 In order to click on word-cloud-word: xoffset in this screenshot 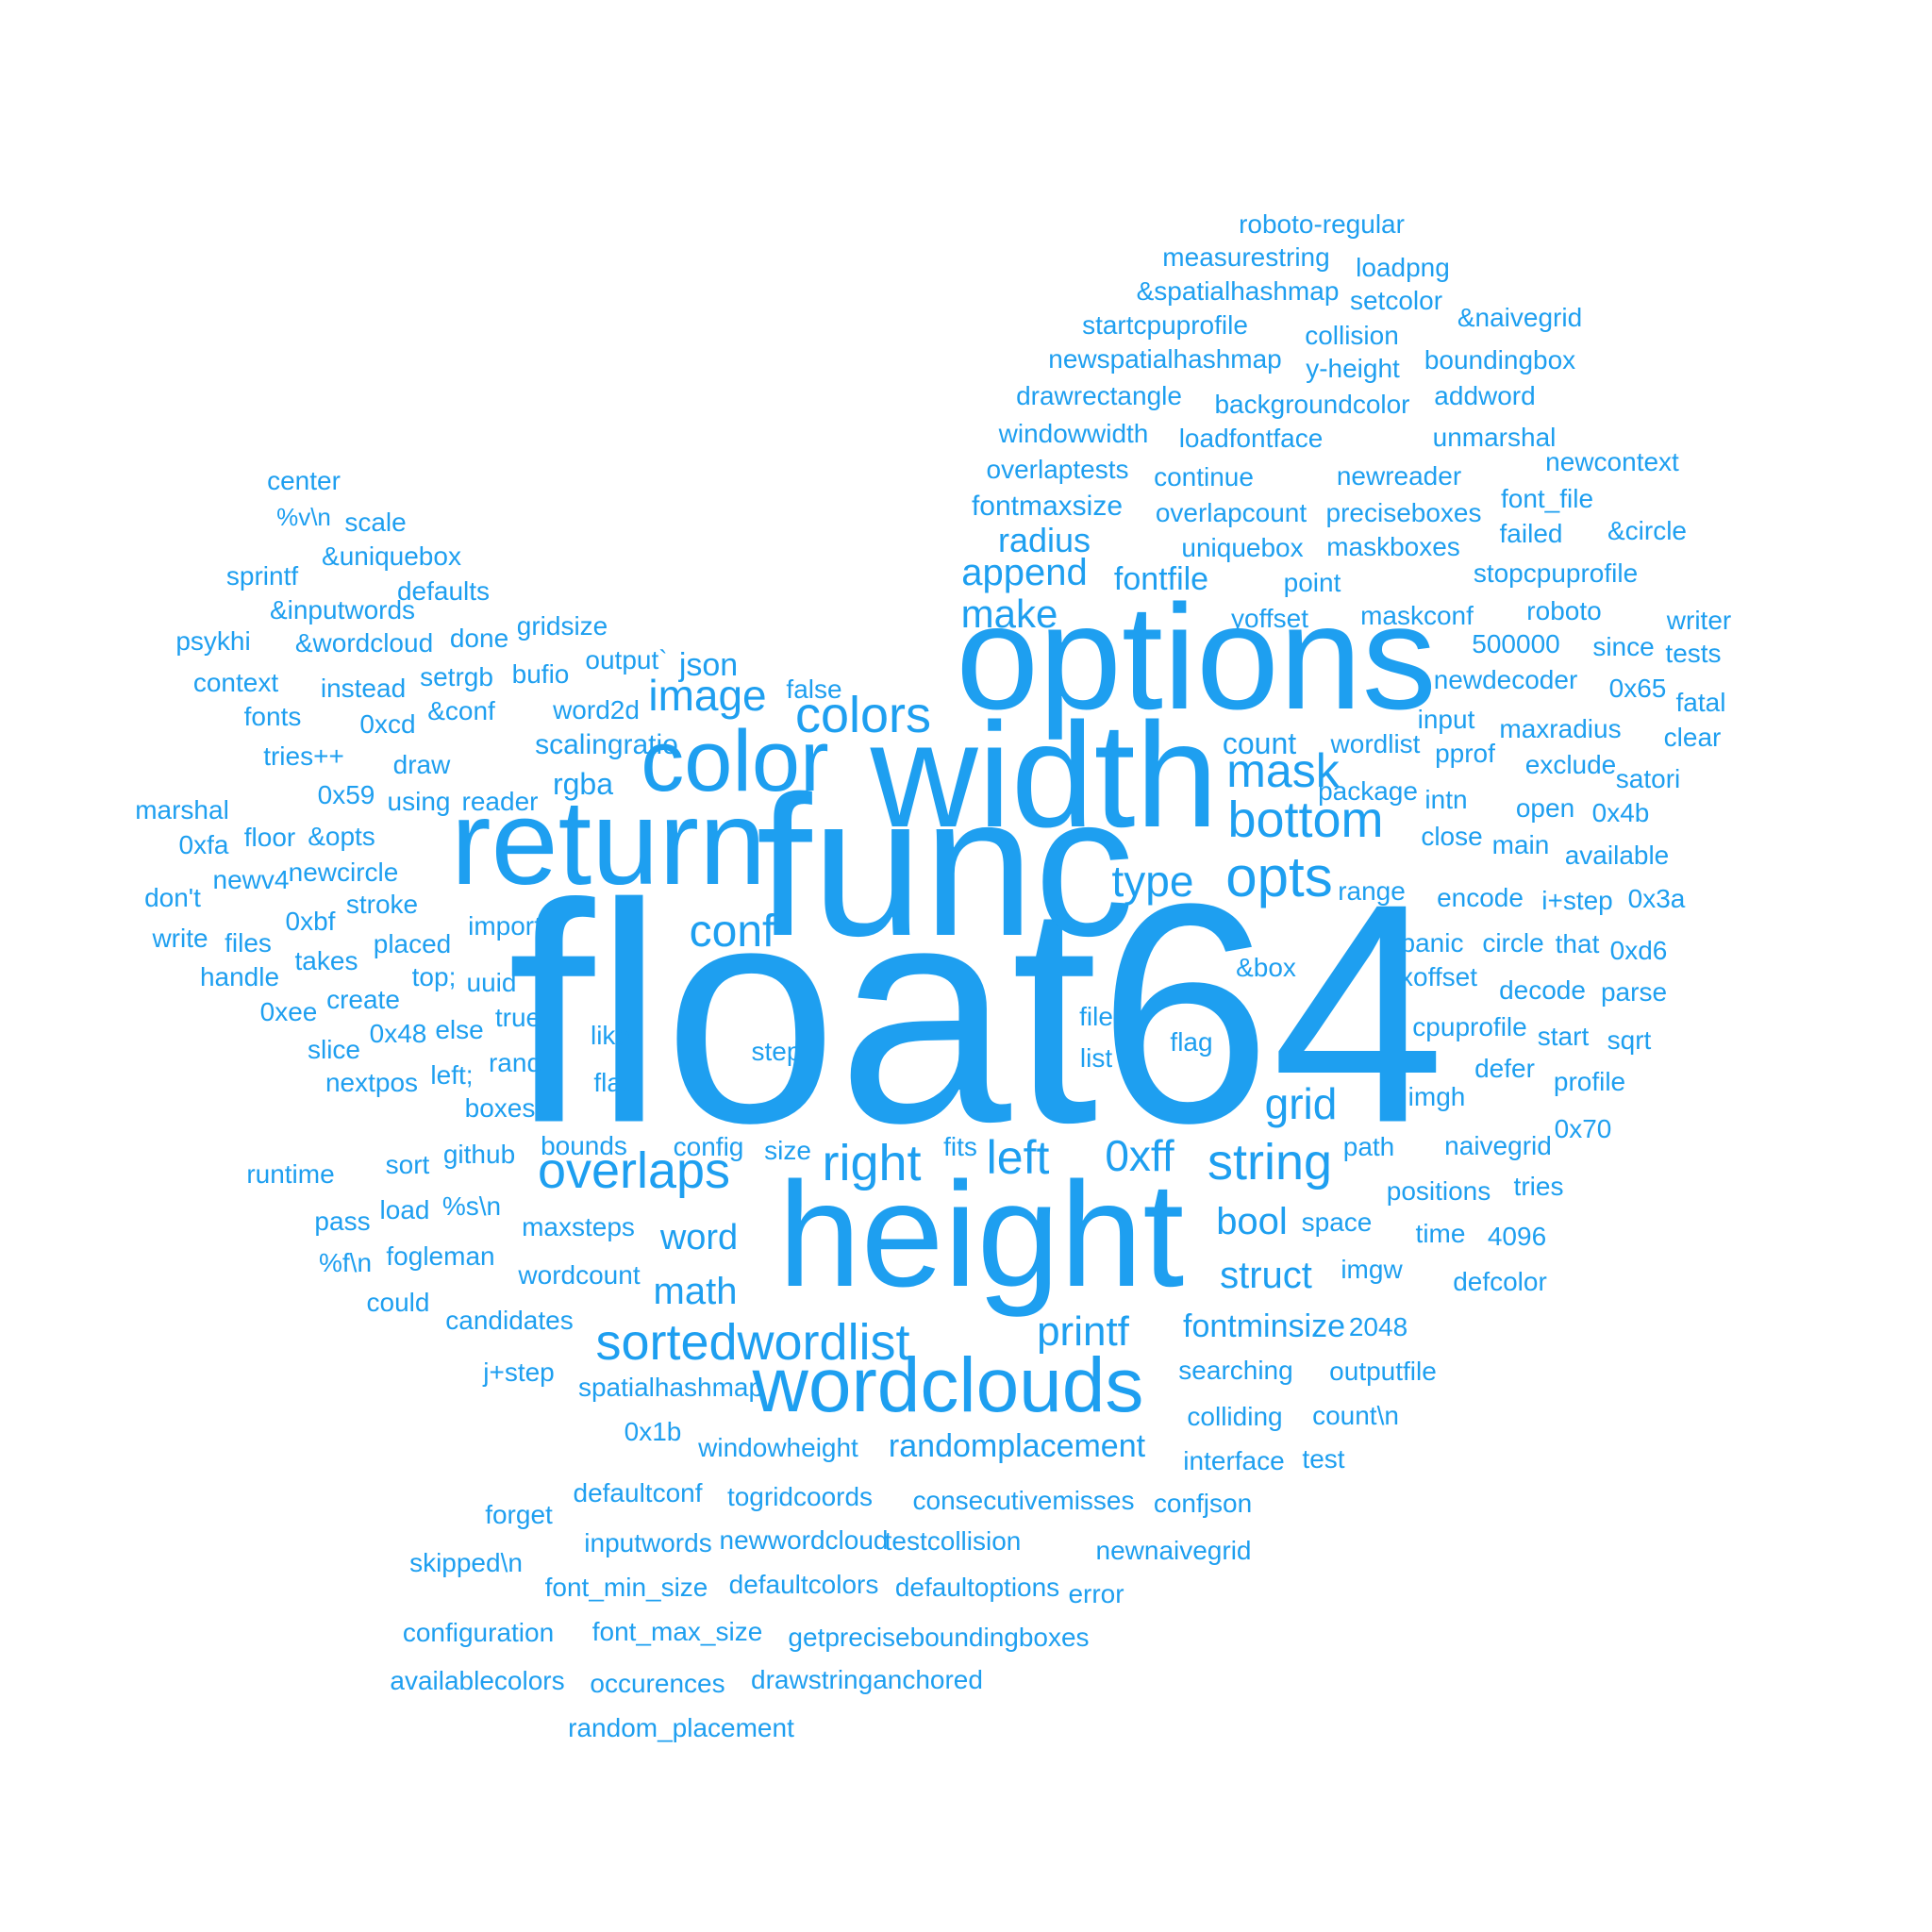, I will do `click(1439, 976)`.